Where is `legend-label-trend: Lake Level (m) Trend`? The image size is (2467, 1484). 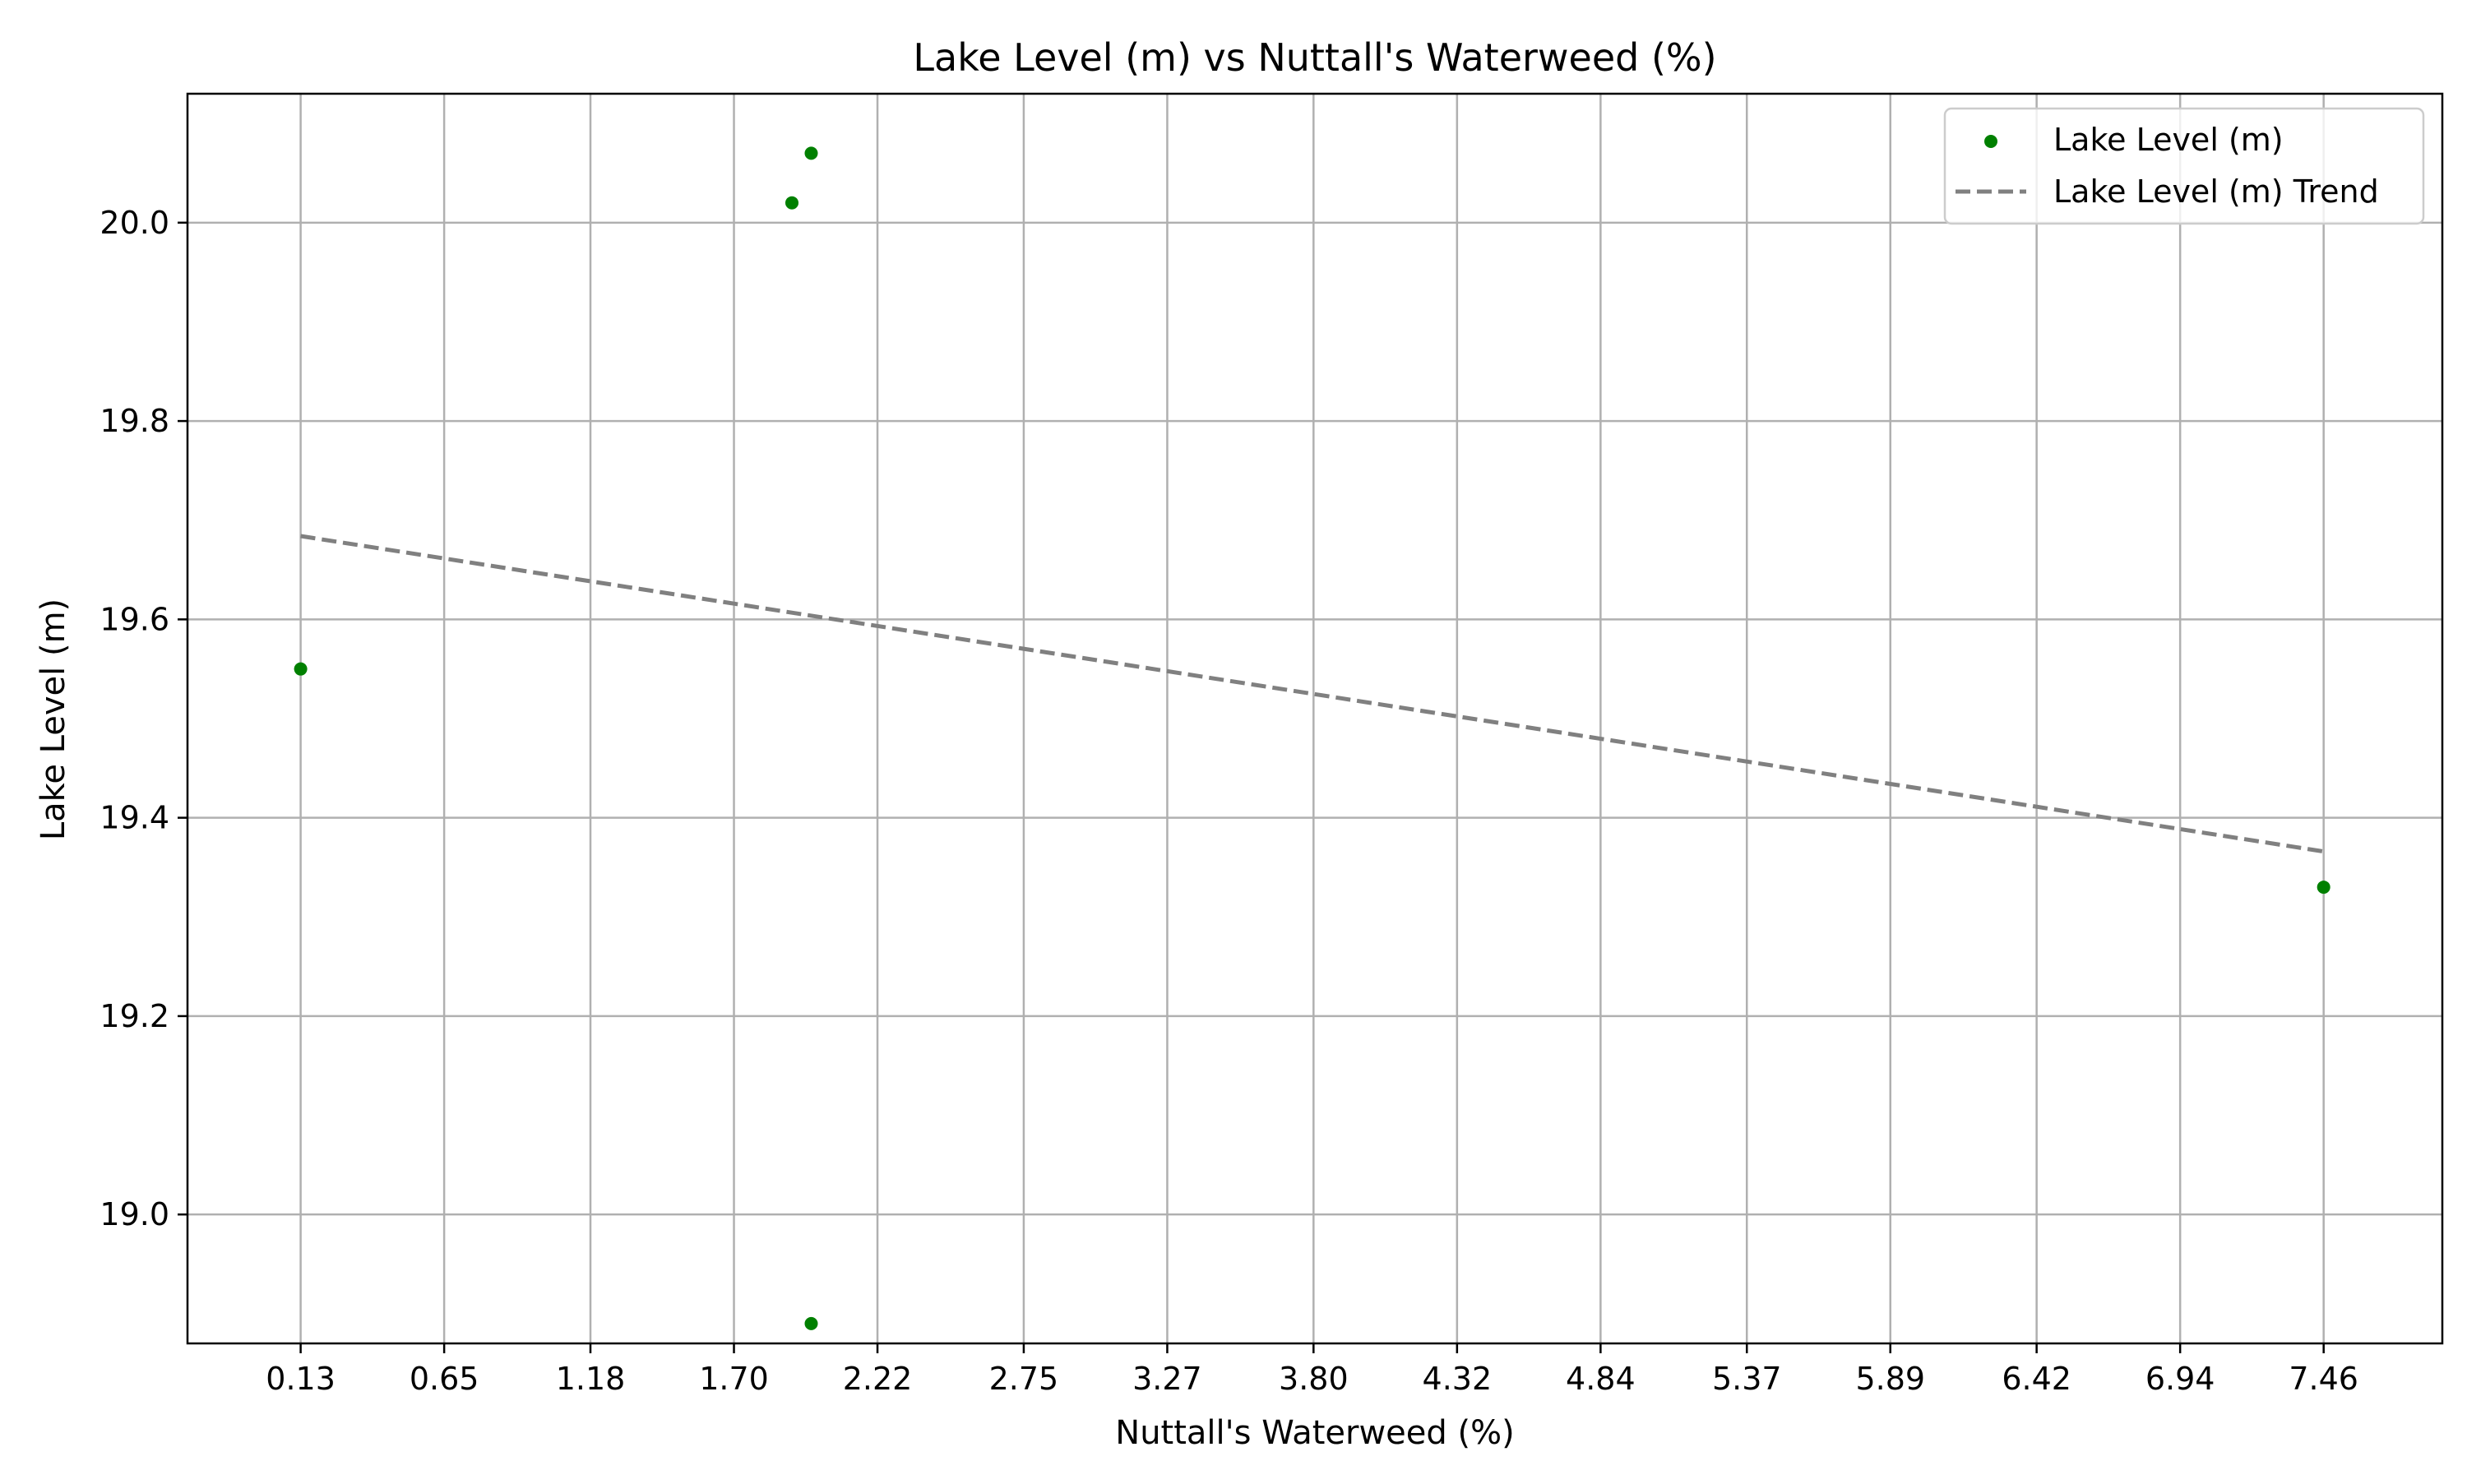
legend-label-trend: Lake Level (m) Trend is located at coordinates (2216, 192).